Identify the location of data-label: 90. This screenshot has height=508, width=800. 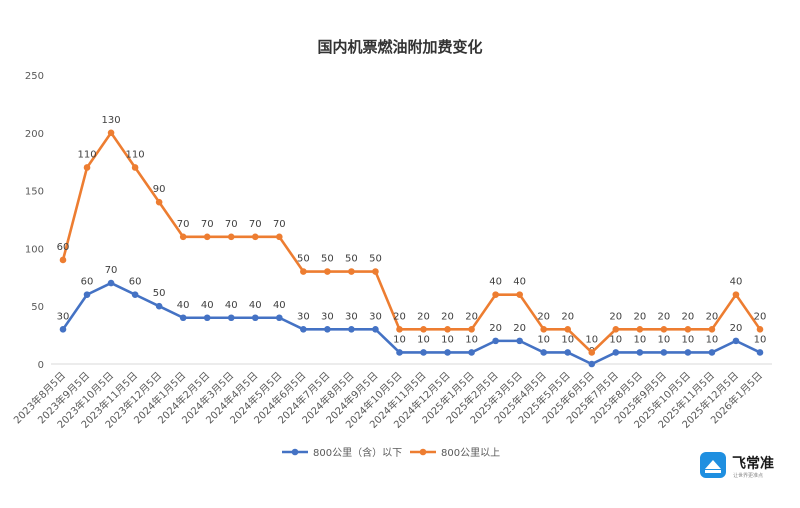
(159, 189).